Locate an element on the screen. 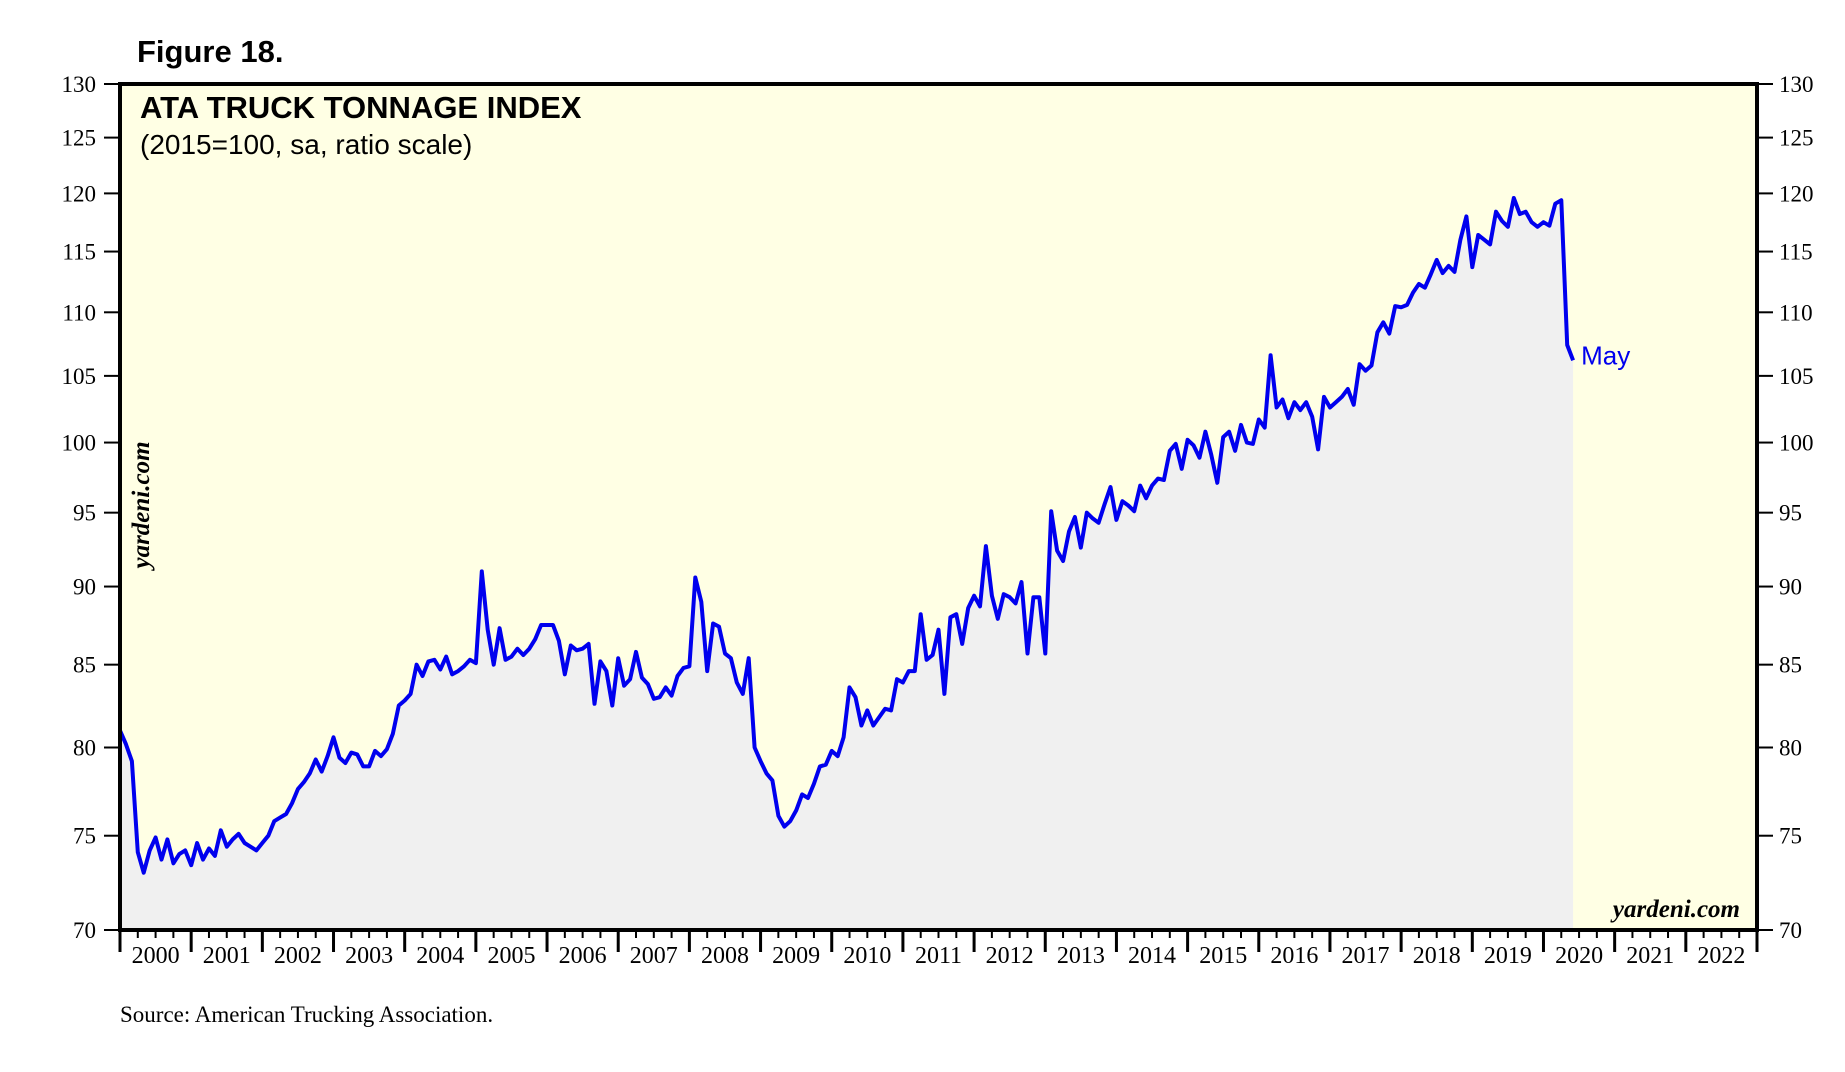 Image resolution: width=1845 pixels, height=1072 pixels. x-tick-label: 2013 is located at coordinates (1081, 956).